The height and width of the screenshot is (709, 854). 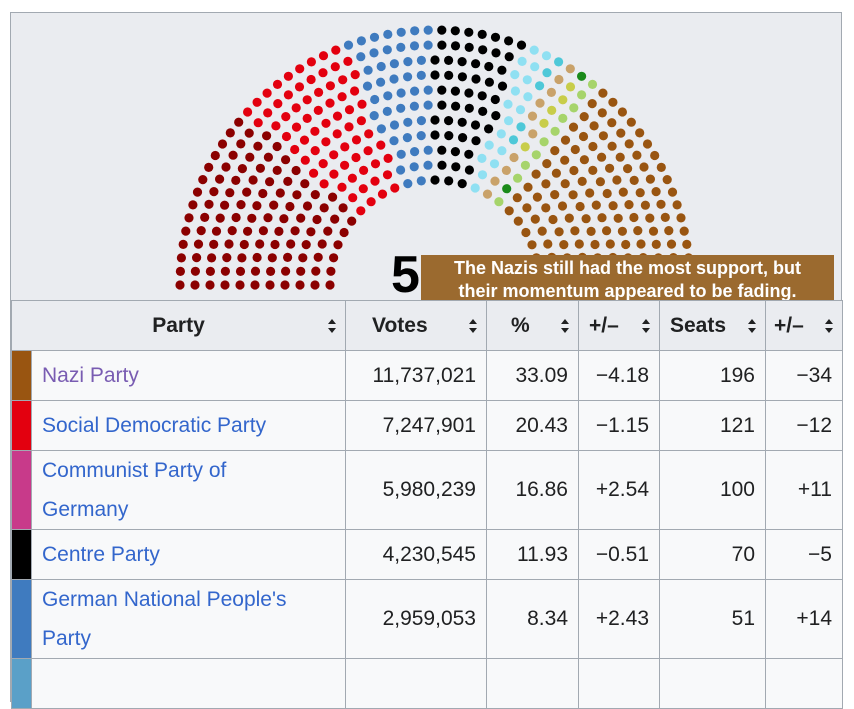 I want to click on column-header-seats: Seats, so click(x=712, y=325).